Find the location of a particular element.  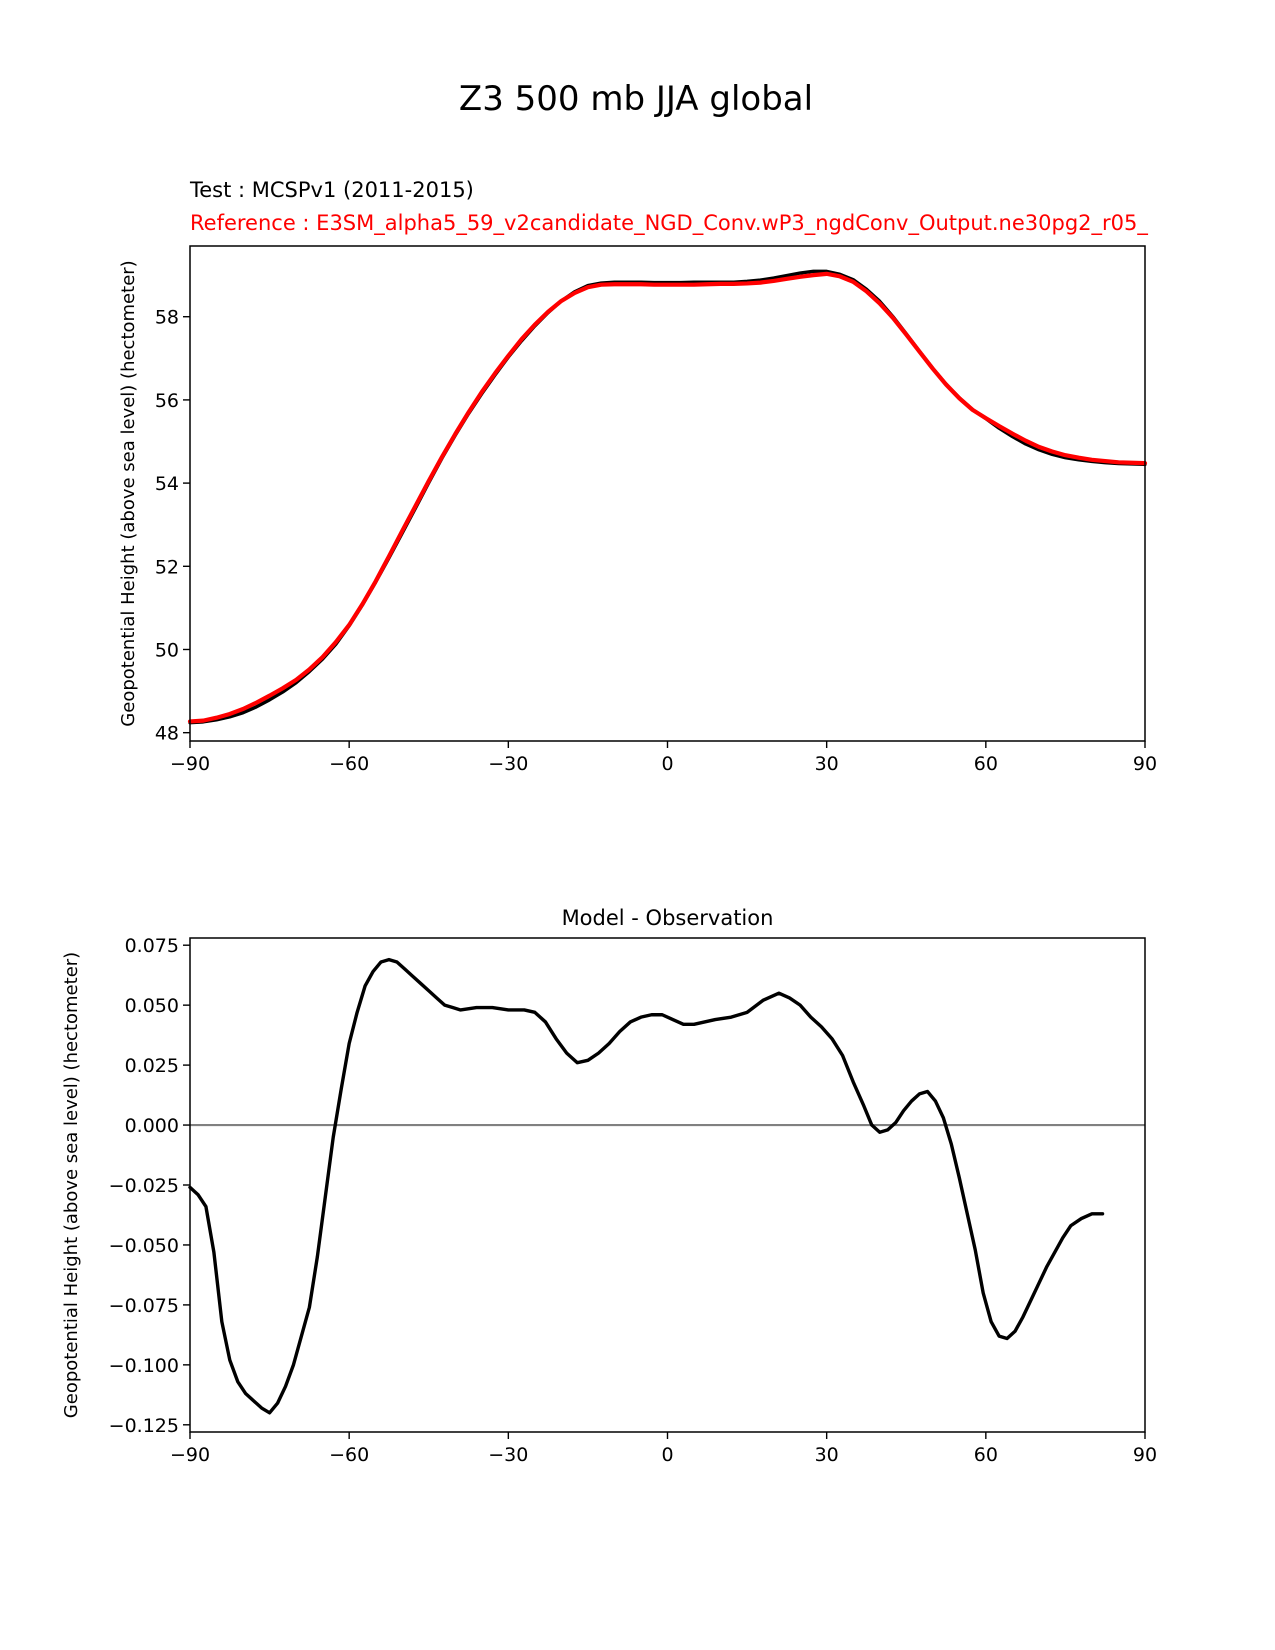

top-y-tick-label: 52 is located at coordinates (167, 567).